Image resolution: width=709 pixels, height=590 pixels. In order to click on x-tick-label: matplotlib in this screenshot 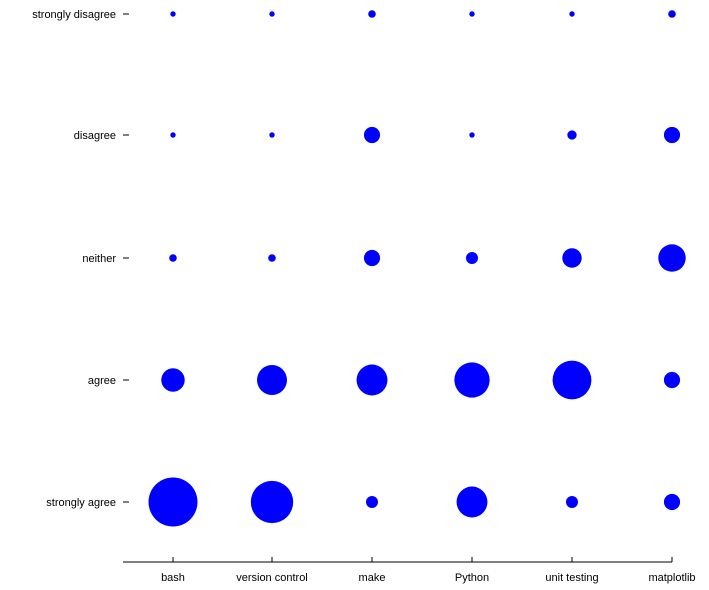, I will do `click(671, 578)`.